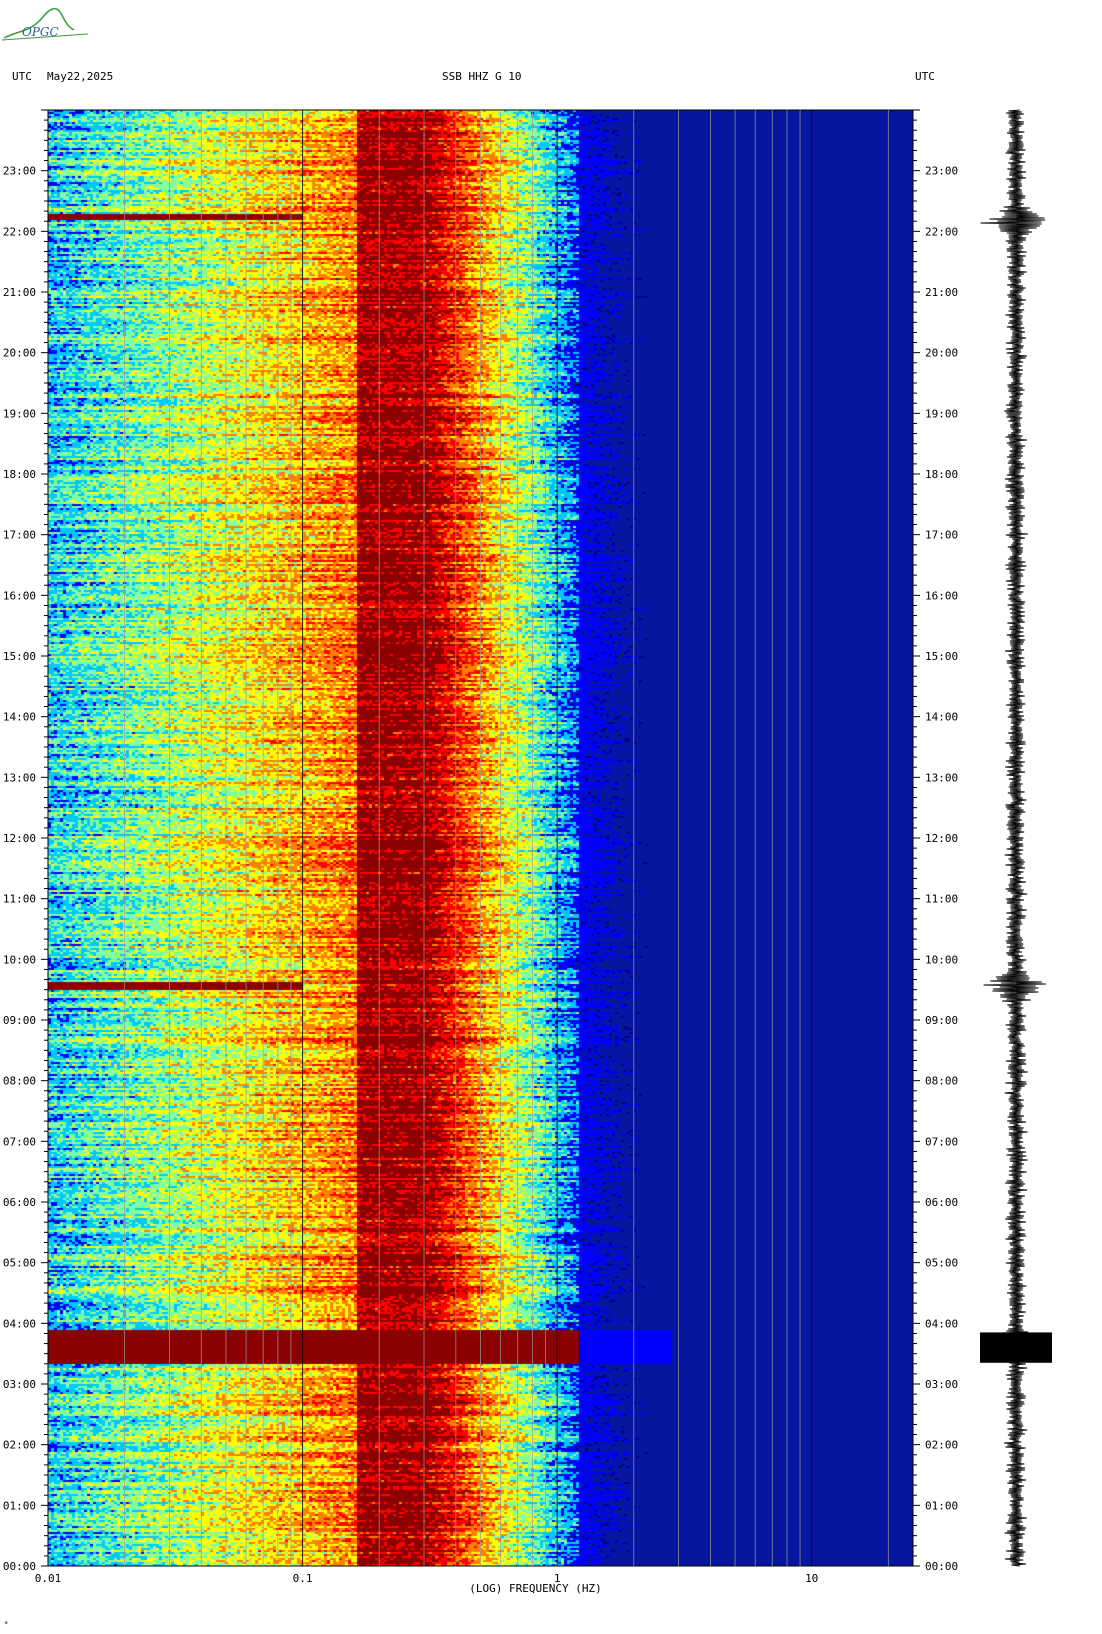 The height and width of the screenshot is (1634, 1102). What do you see at coordinates (80, 76) in the screenshot?
I see `date-label: May22,2025` at bounding box center [80, 76].